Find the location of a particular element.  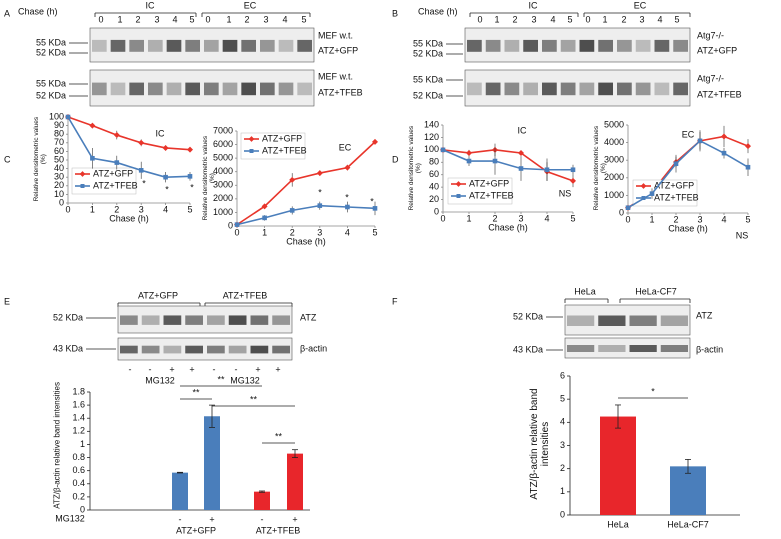

y-tick-label: 10 is located at coordinates (59, 194).